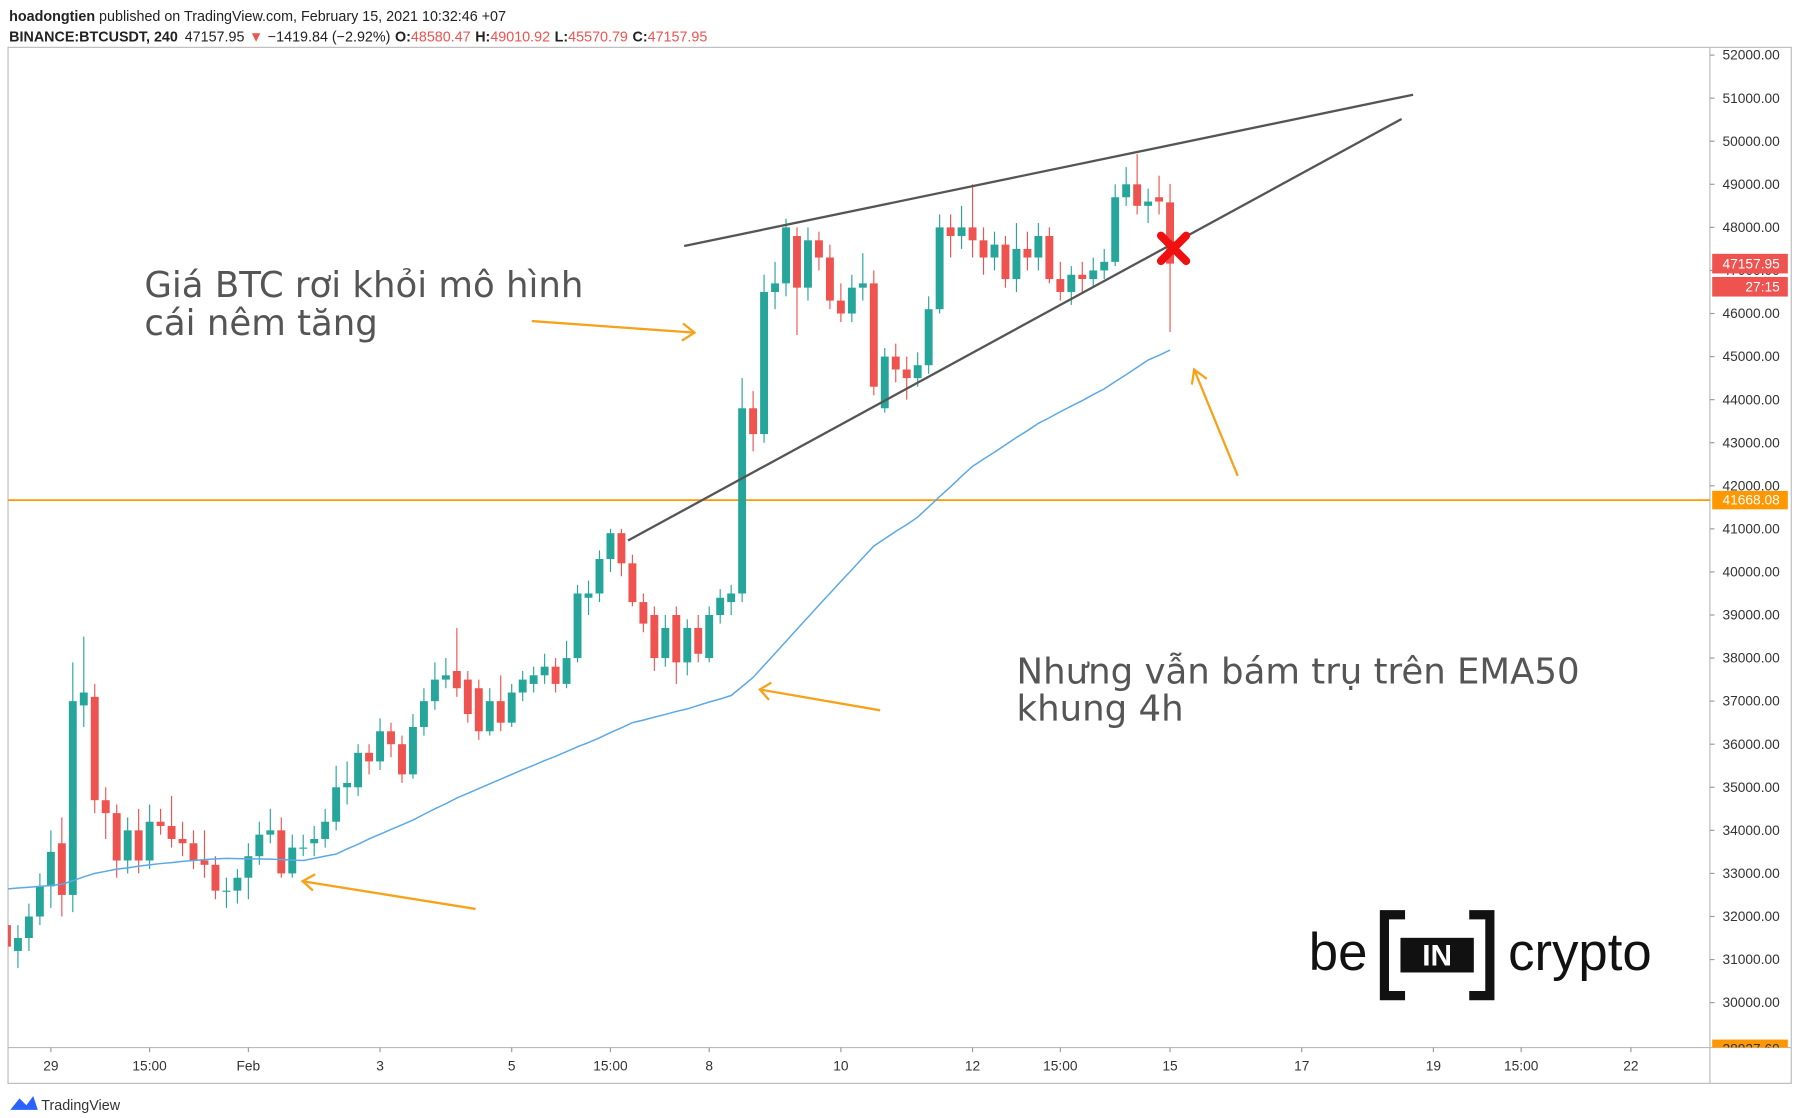 The width and height of the screenshot is (1797, 1118). What do you see at coordinates (709, 1066) in the screenshot?
I see `x-tick-label: 8` at bounding box center [709, 1066].